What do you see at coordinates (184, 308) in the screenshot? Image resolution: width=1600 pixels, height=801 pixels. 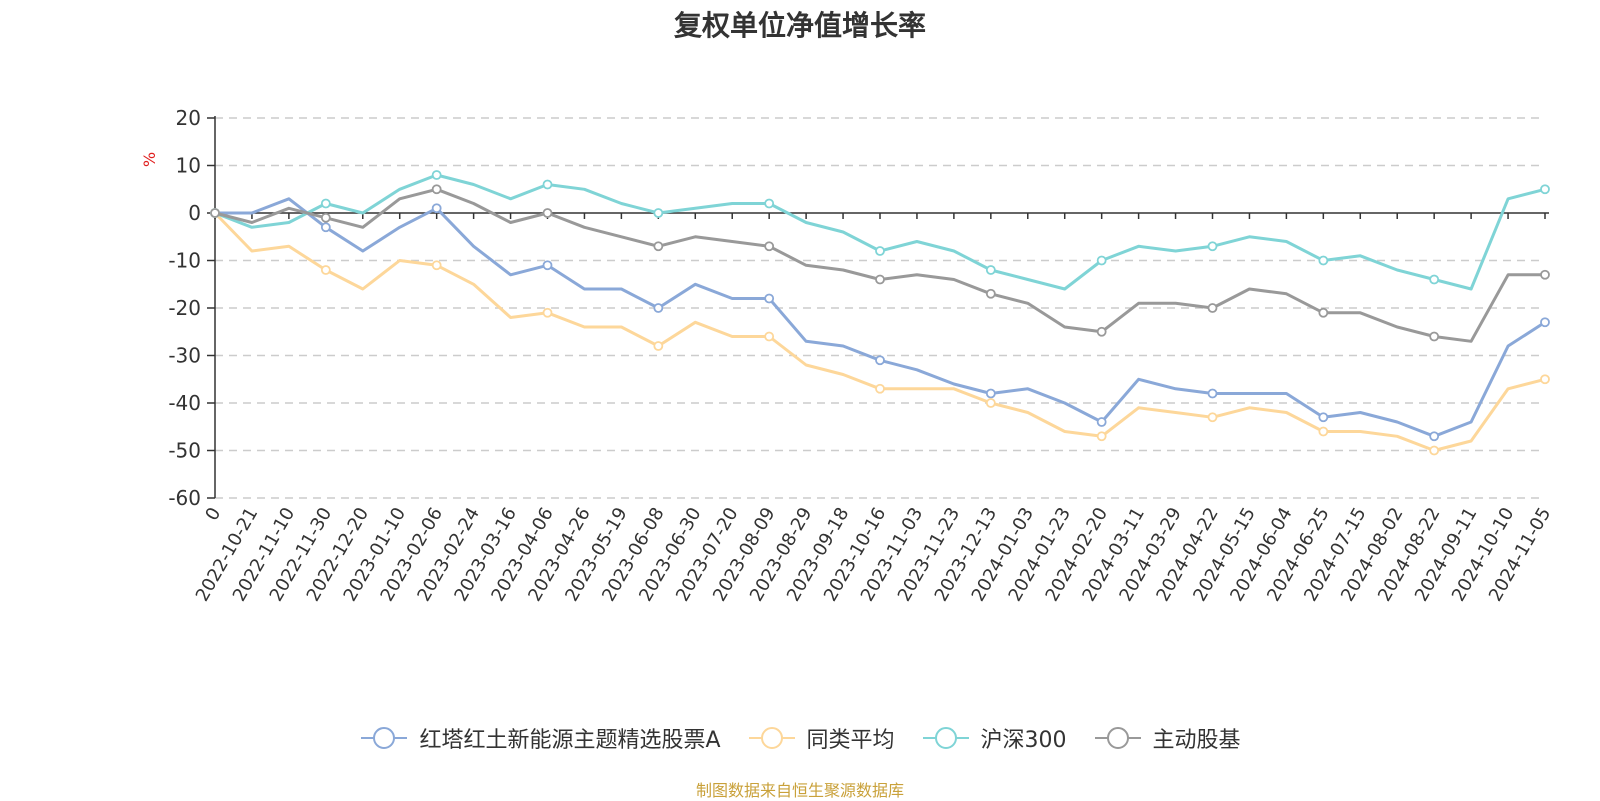 I see `y-tick-label: -20` at bounding box center [184, 308].